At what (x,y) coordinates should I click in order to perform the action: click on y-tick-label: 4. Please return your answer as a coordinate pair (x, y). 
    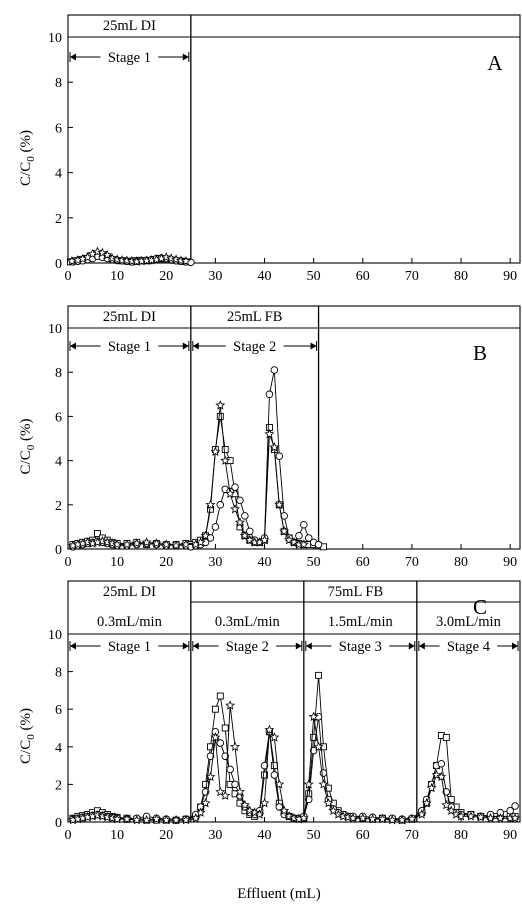
    Looking at the image, I should click on (58, 462).